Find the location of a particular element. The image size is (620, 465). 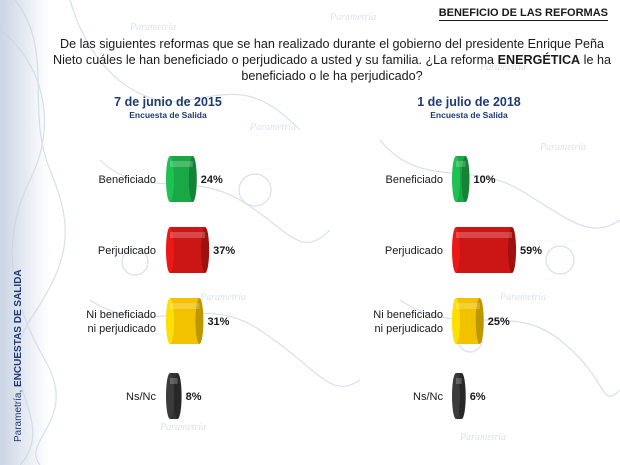

chart-2018-bar-perjudicado is located at coordinates (484, 250).